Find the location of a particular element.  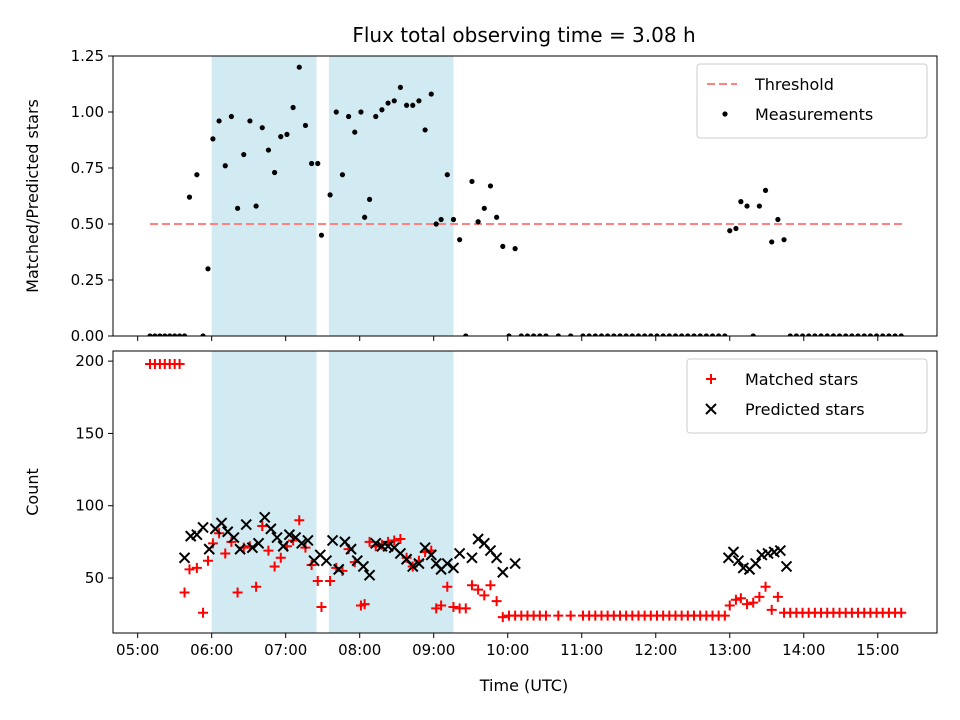

y-tick-label: 200 is located at coordinates (89, 361).